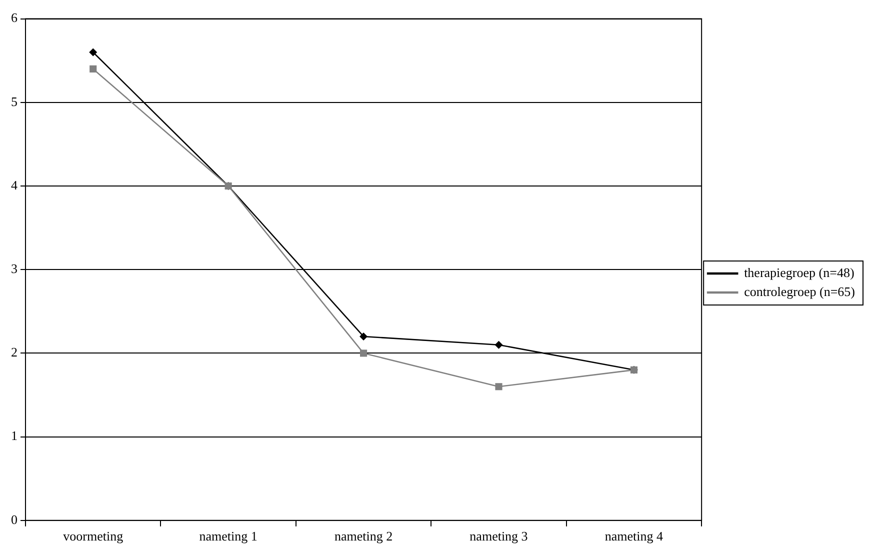 The height and width of the screenshot is (556, 879). Describe the element at coordinates (14, 436) in the screenshot. I see `y-tick-label: 1` at that location.